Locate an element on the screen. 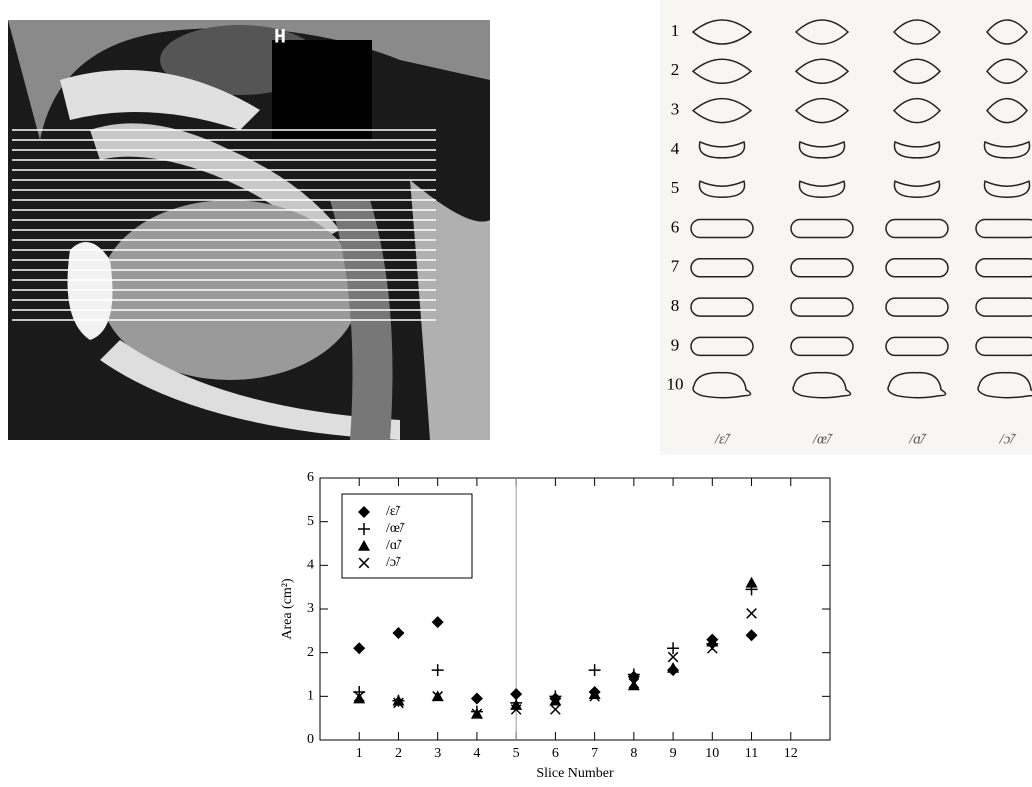 This screenshot has height=787, width=1032. column-label: /ɛ̃/ is located at coordinates (722, 439).